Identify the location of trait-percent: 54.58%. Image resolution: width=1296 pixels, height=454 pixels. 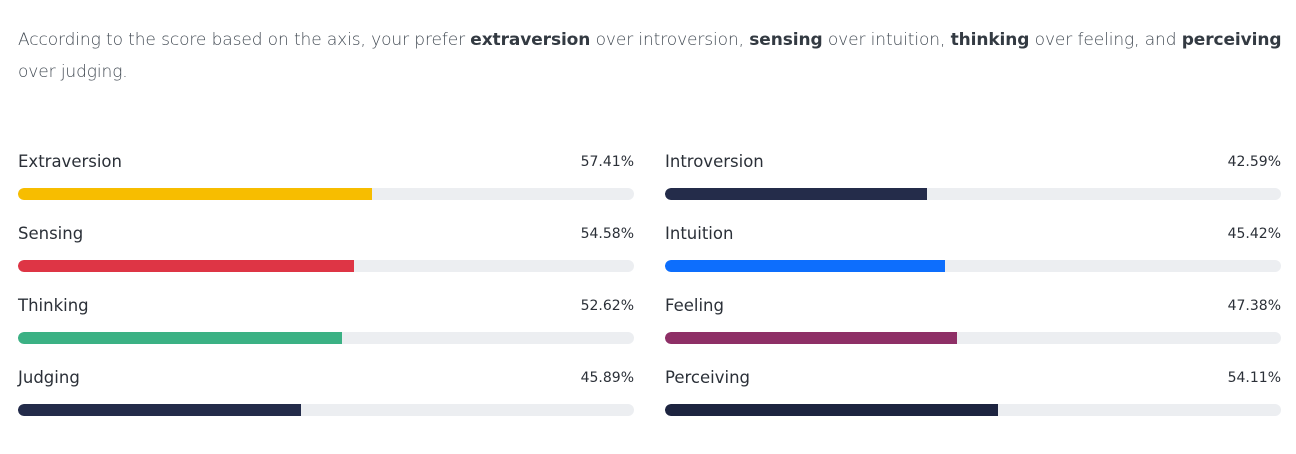
(607, 234).